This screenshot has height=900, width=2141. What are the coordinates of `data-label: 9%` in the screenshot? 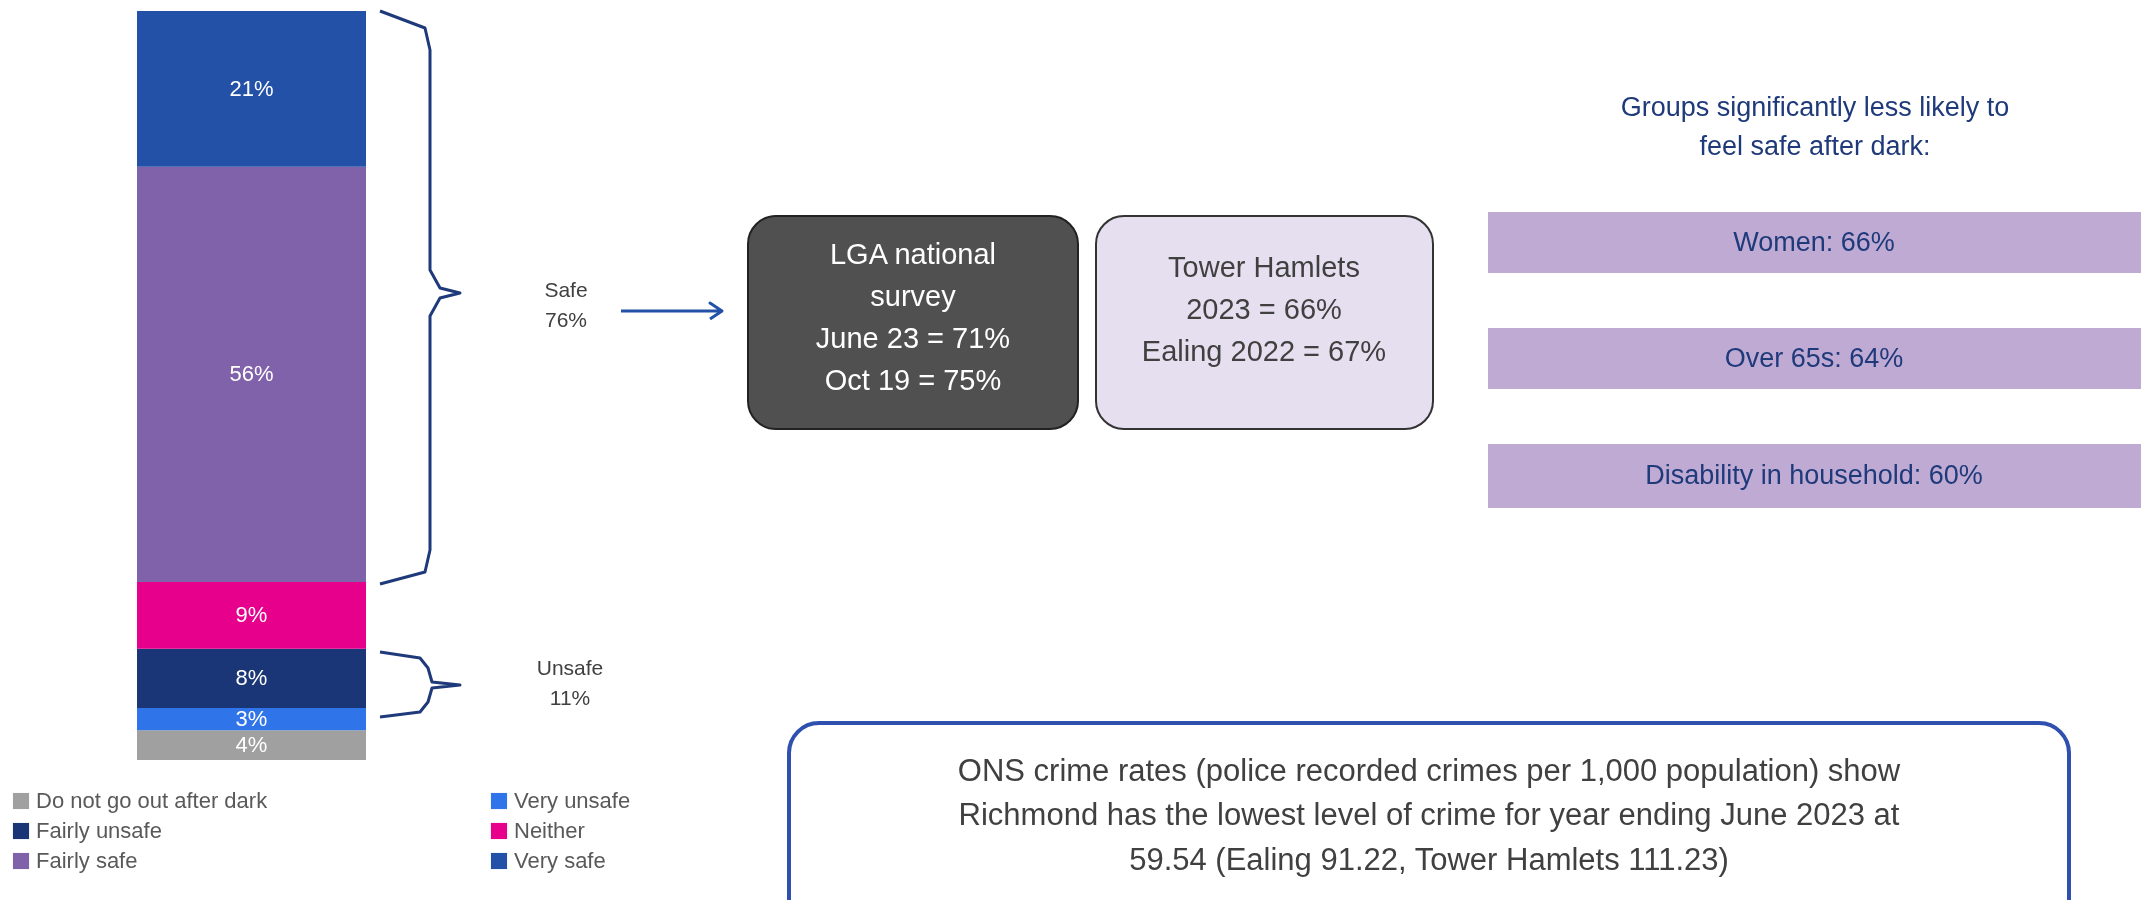 It's located at (251, 615).